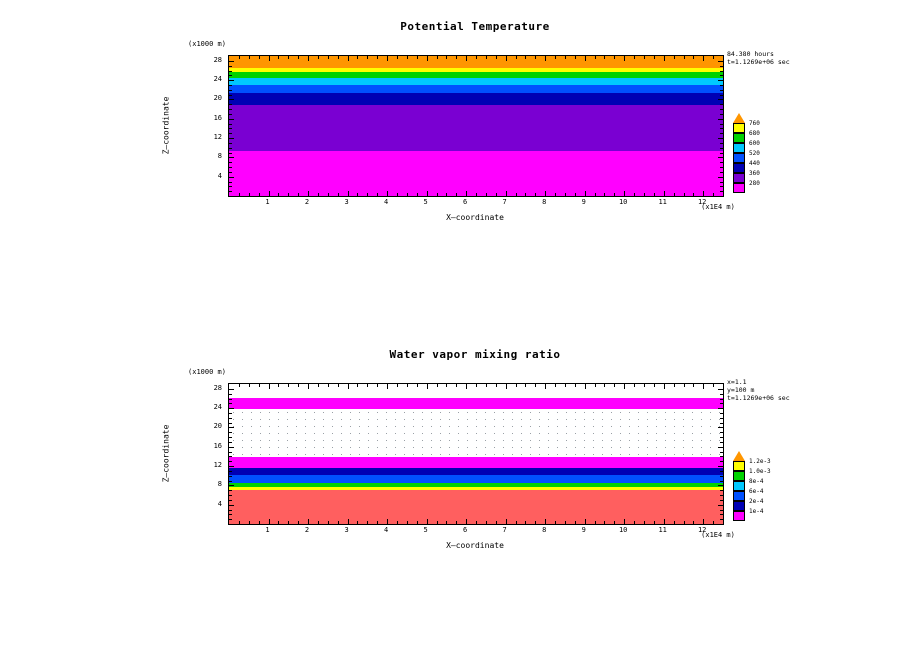  What do you see at coordinates (425, 530) in the screenshot?
I see `x-tick-label: 5` at bounding box center [425, 530].